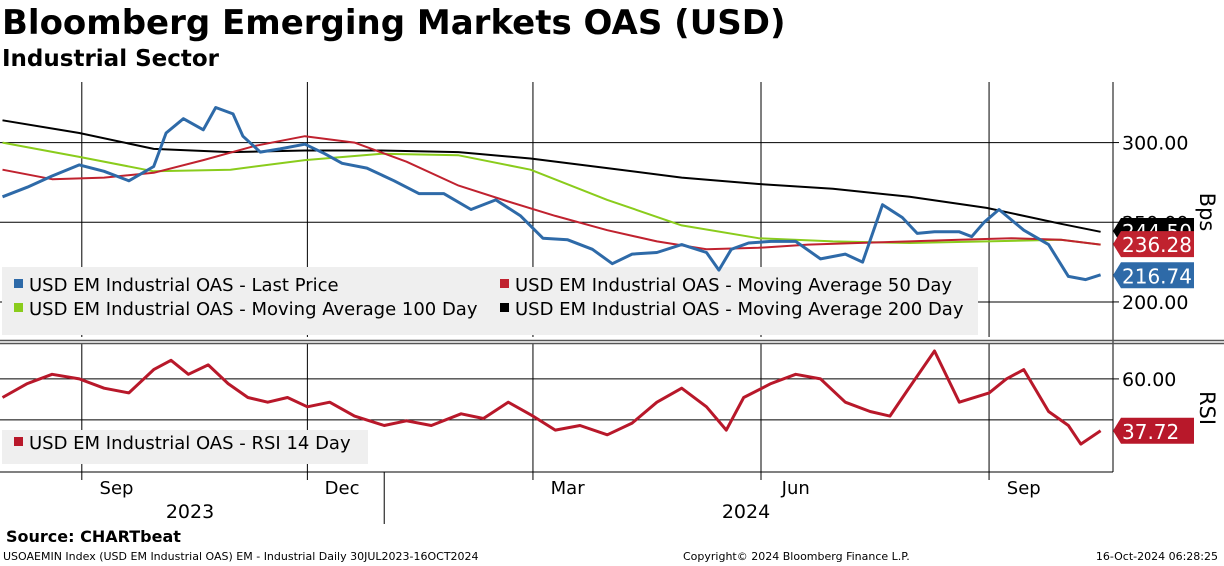 Image resolution: width=1224 pixels, height=566 pixels. Describe the element at coordinates (1156, 556) in the screenshot. I see `timestamp: 16-Oct-2024 06:28:25` at that location.